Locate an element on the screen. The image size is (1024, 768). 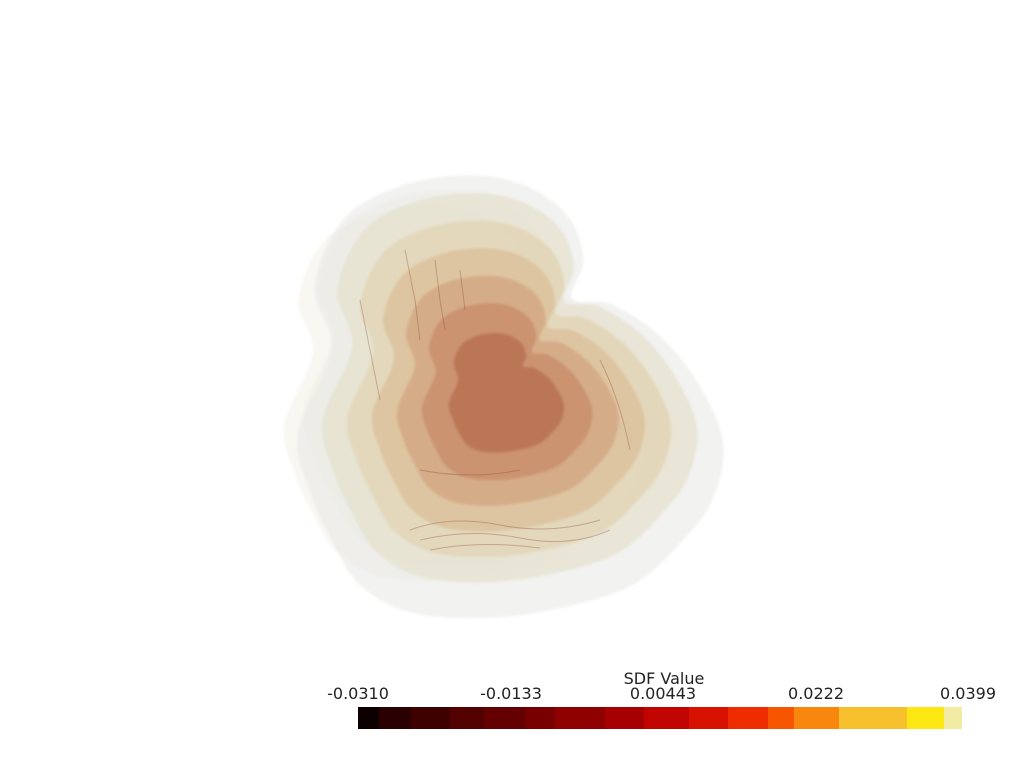
colorbar-tick-min: -0.0310 is located at coordinates (358, 693).